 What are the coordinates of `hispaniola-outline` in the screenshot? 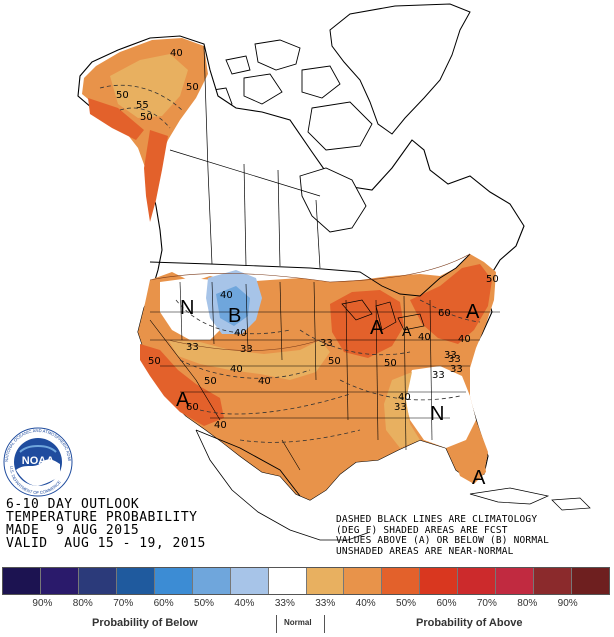 It's located at (571, 504).